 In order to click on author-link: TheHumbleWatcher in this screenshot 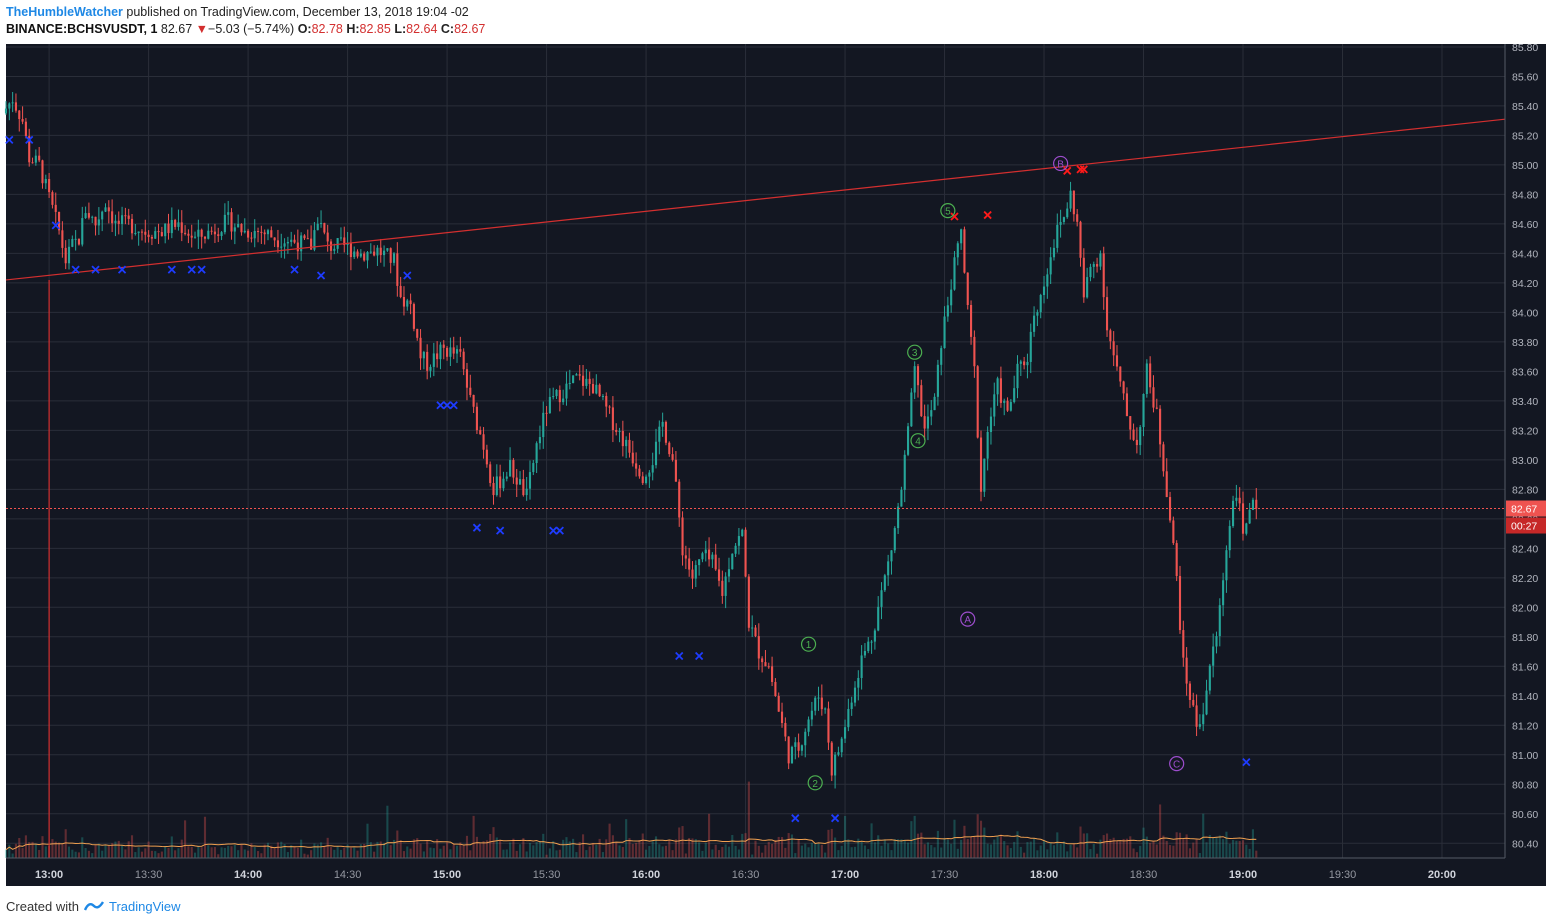, I will do `click(64, 12)`.